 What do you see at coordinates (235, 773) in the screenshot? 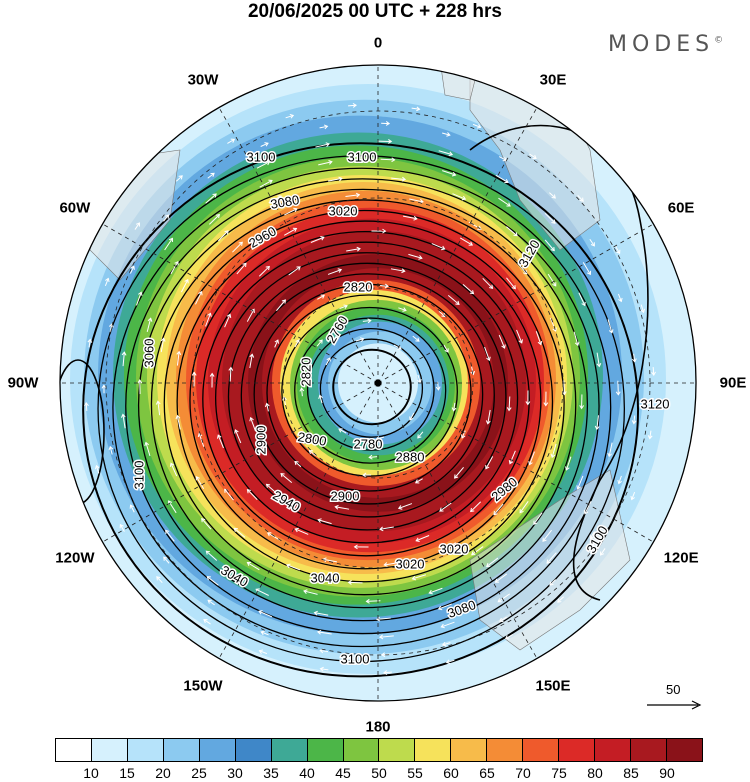
I see `colorbar-tick-30: 30` at bounding box center [235, 773].